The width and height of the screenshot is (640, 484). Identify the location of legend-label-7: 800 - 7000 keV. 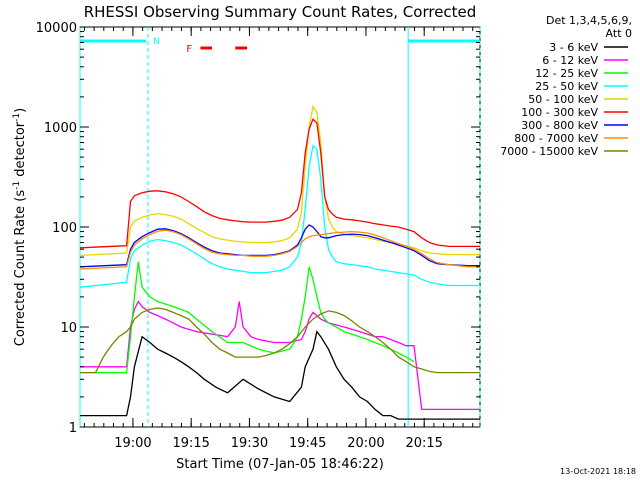
(556, 138).